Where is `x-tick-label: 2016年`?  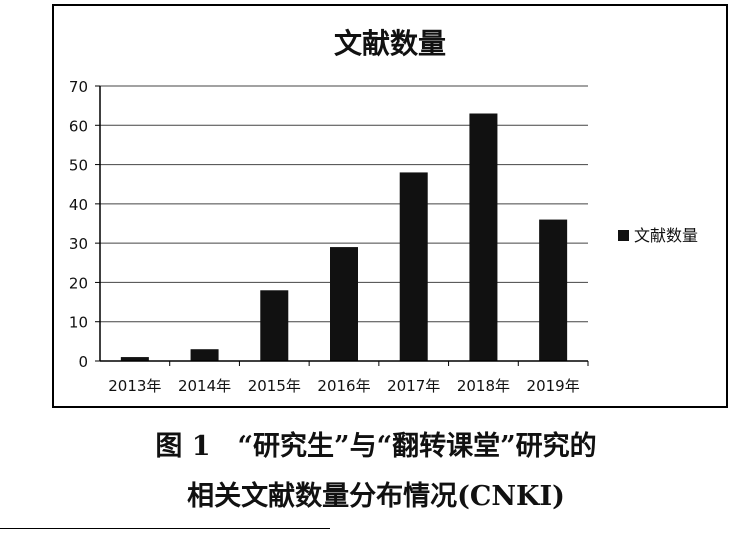 x-tick-label: 2016年 is located at coordinates (343, 386).